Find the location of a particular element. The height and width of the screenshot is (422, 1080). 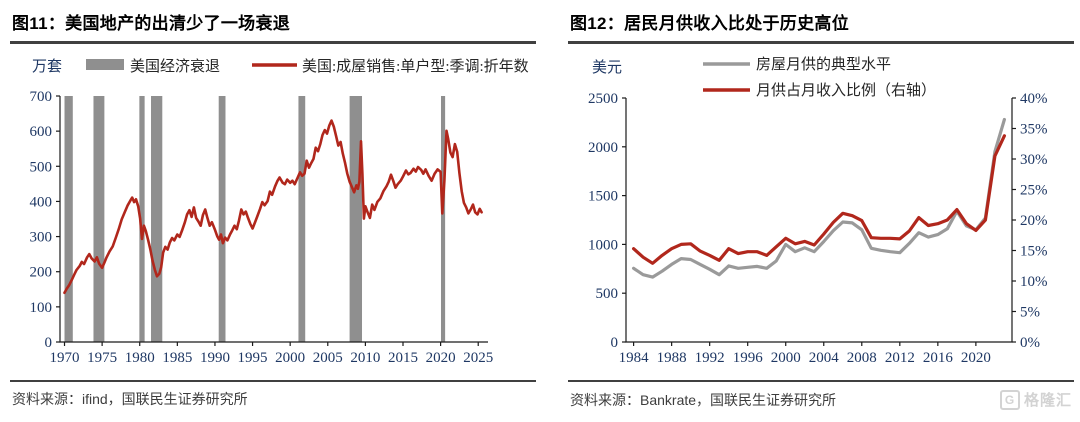

figure-11-source-text: 资料来源：ifind，国联民生证券研究所 is located at coordinates (130, 399).